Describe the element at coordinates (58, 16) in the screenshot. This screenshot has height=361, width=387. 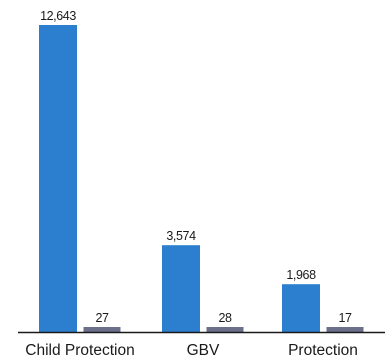
I see `value-label-child-protection-series-1: 12,643` at that location.